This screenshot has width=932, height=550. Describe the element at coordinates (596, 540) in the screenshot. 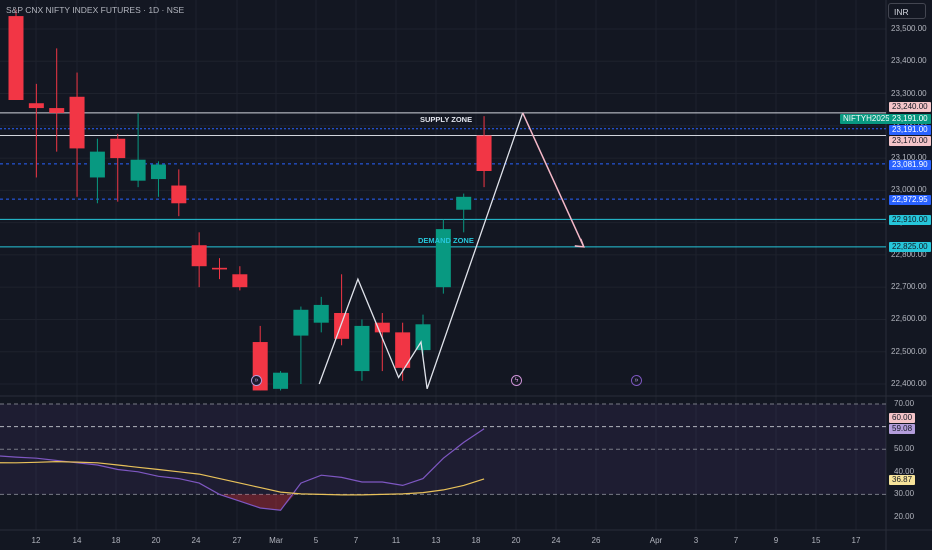

I see `time-axis-label: 26` at that location.